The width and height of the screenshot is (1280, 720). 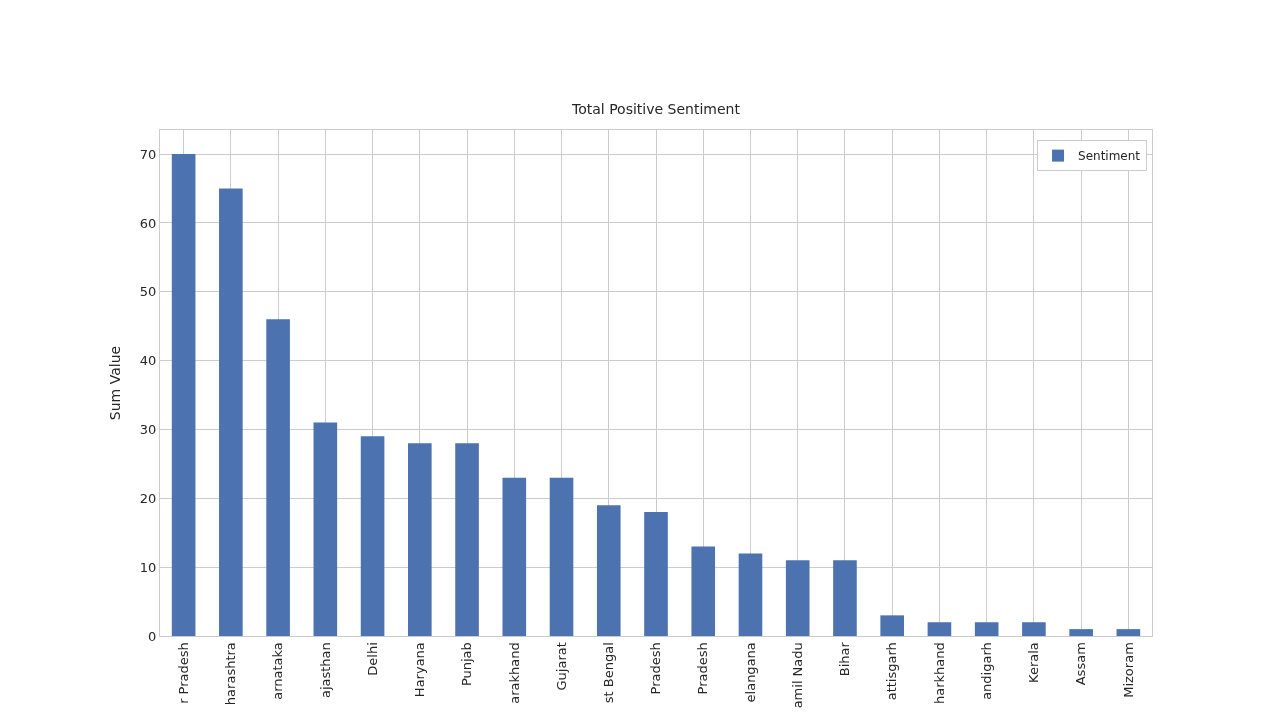 What do you see at coordinates (278, 671) in the screenshot?
I see `x-tick-label: arnataka` at bounding box center [278, 671].